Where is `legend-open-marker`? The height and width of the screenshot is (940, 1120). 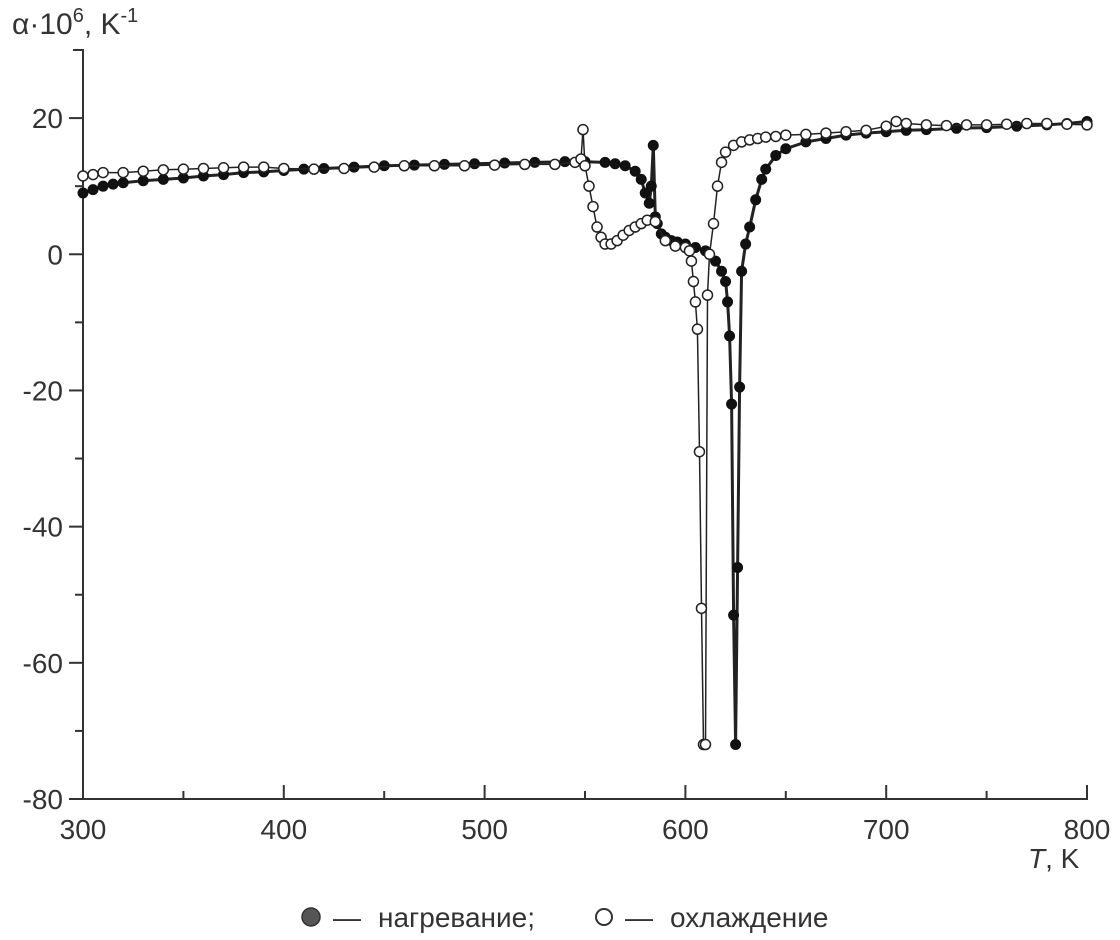 legend-open-marker is located at coordinates (604, 917).